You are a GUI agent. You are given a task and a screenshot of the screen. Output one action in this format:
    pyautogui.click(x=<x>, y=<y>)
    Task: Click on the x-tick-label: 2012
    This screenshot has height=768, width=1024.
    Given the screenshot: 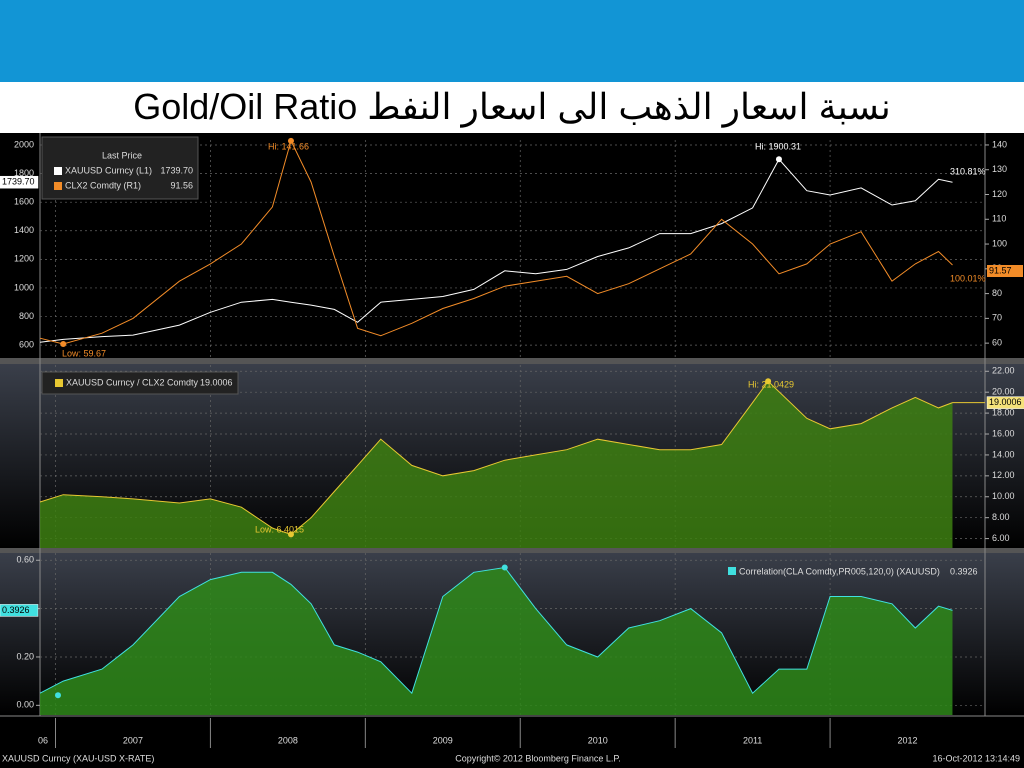 What is the action you would take?
    pyautogui.click(x=908, y=740)
    